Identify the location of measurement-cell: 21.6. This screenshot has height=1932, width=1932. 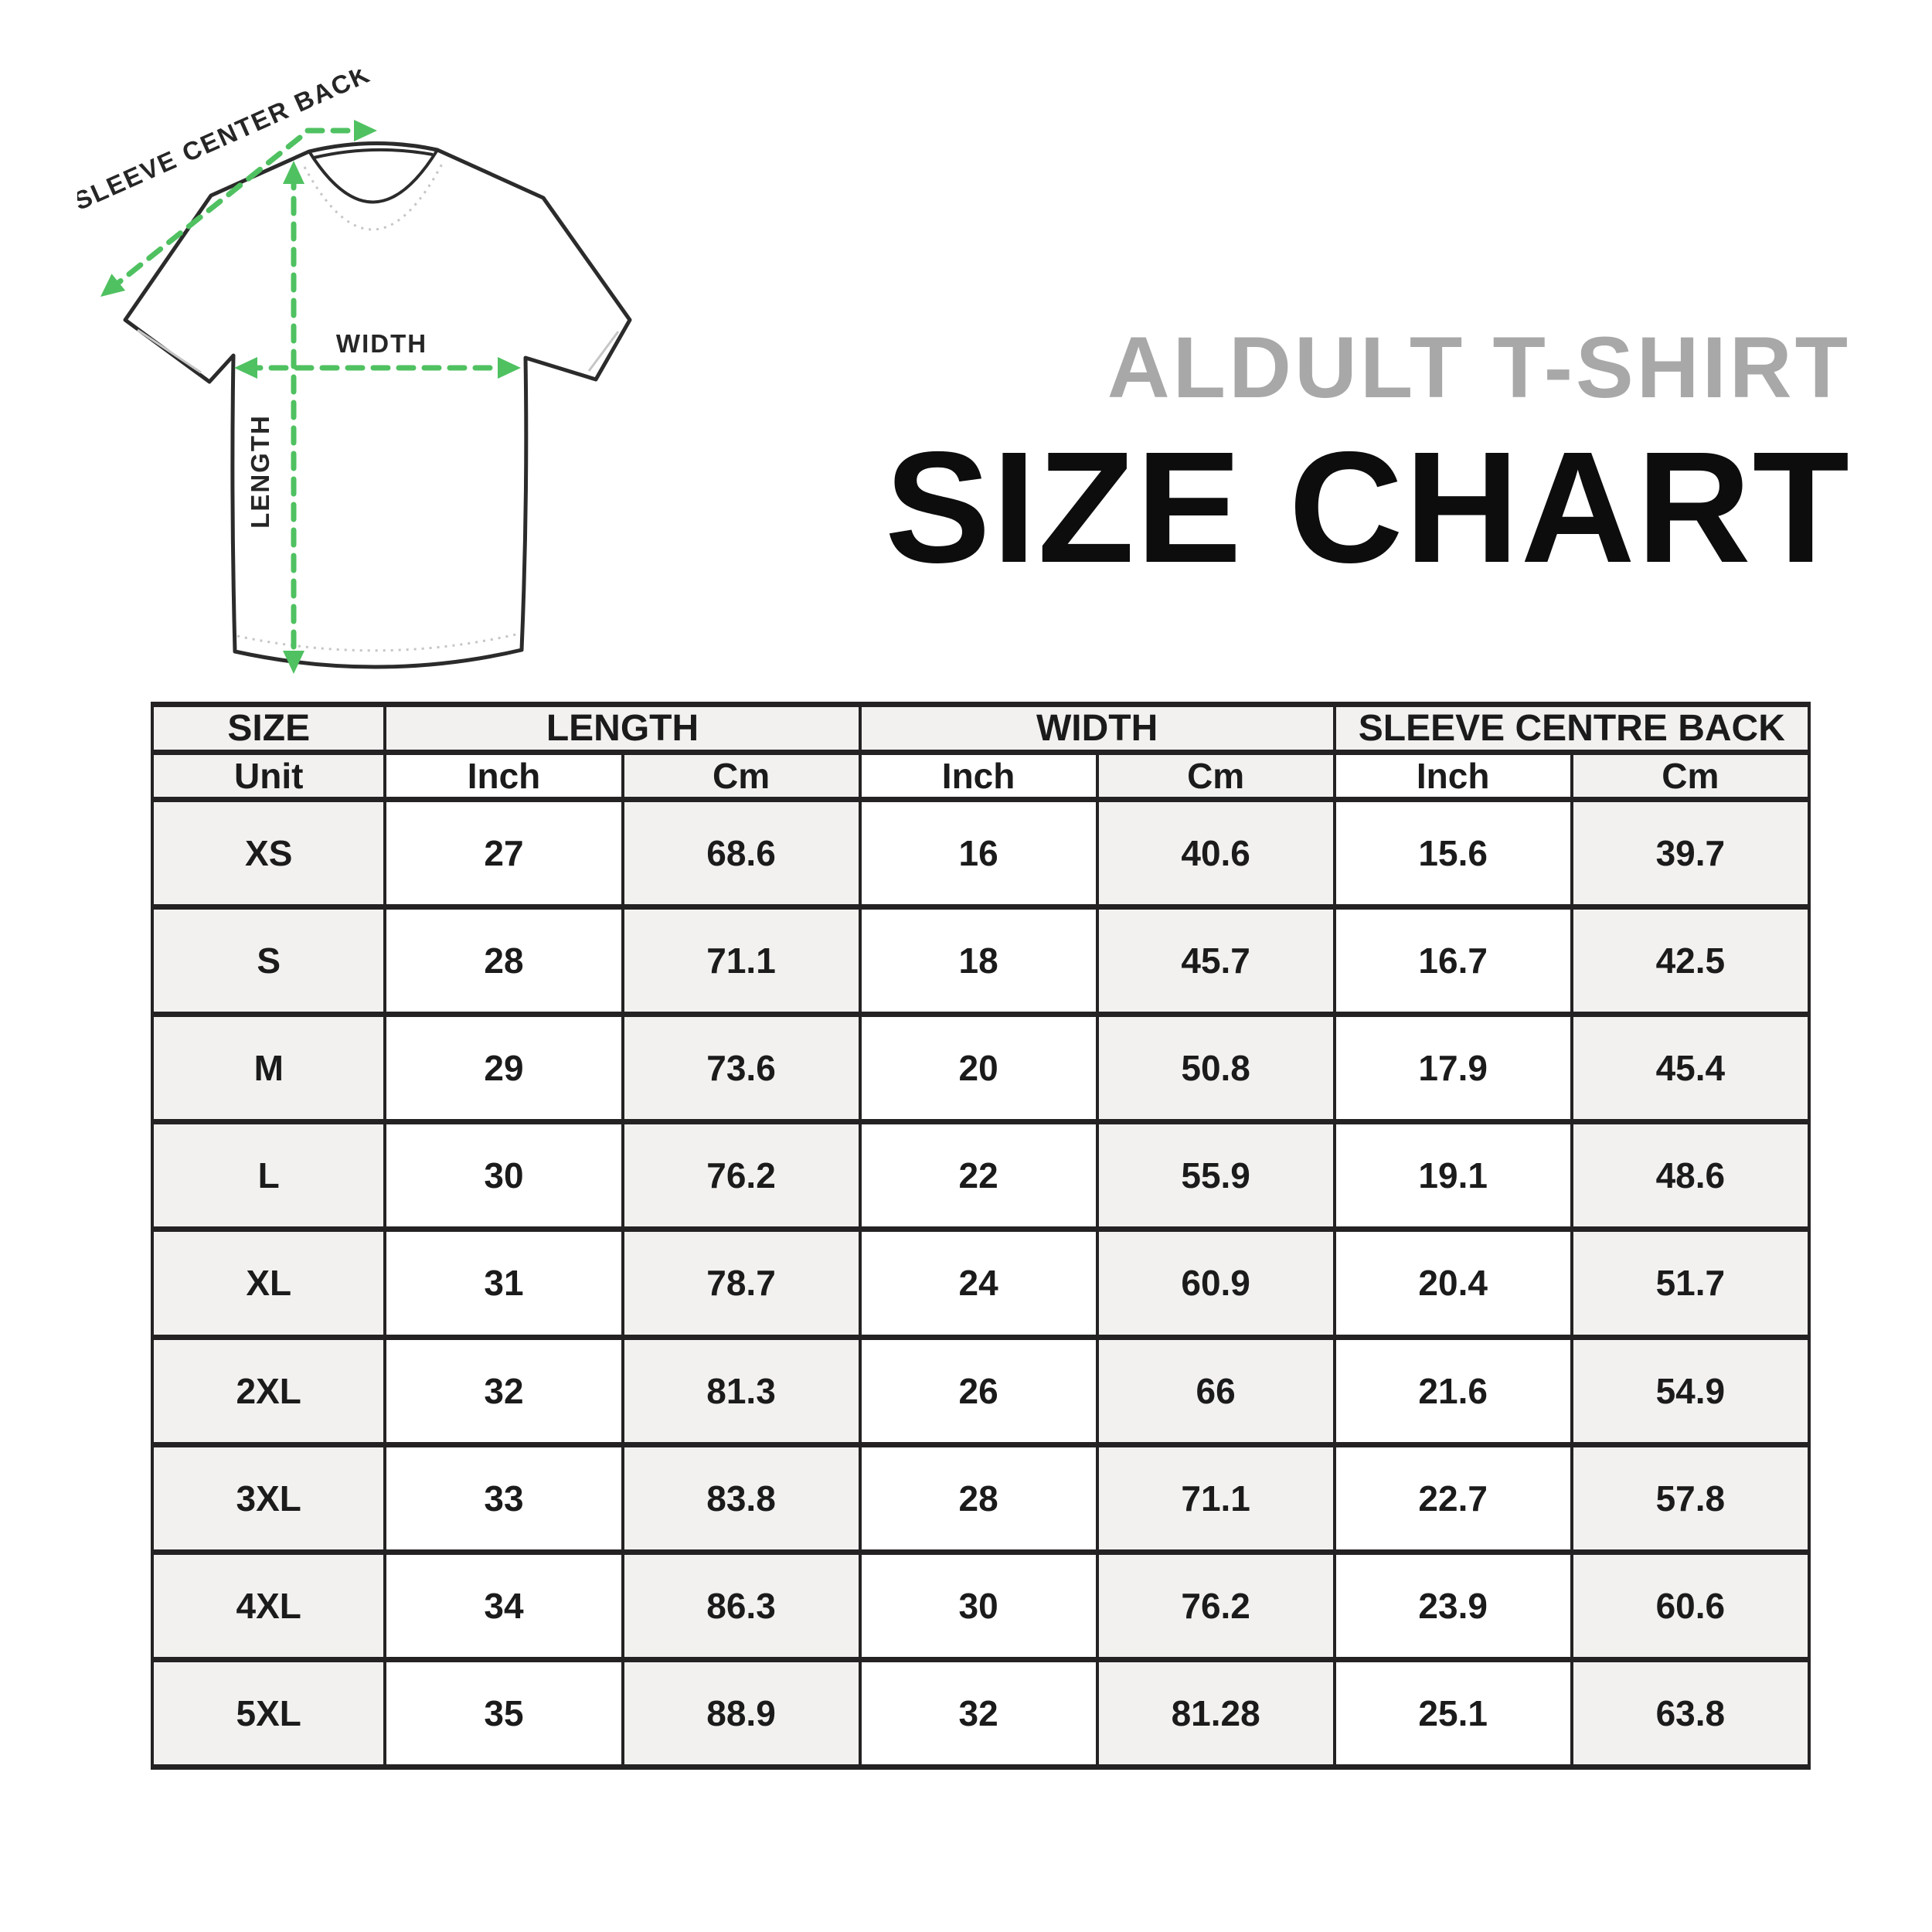
(1453, 1390).